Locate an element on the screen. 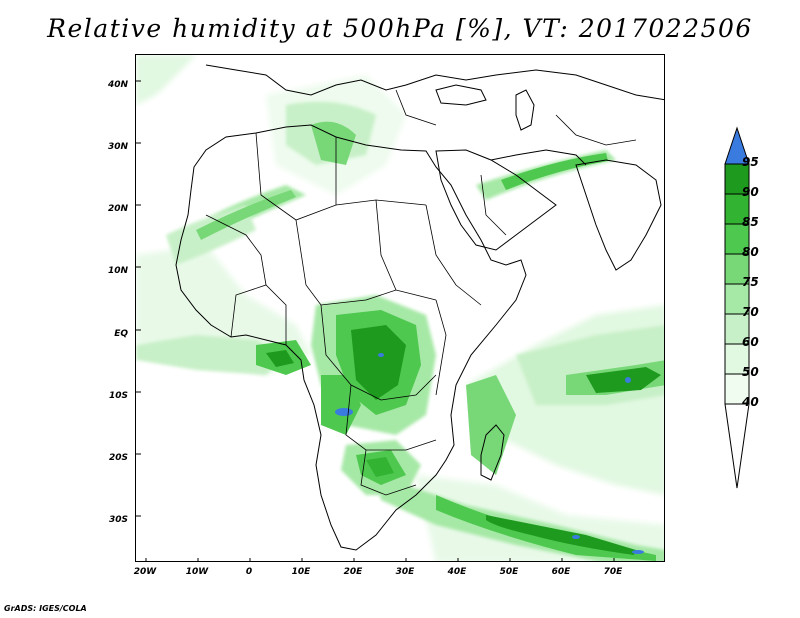 The width and height of the screenshot is (800, 618). lon-label-70e: 70E is located at coordinates (613, 572).